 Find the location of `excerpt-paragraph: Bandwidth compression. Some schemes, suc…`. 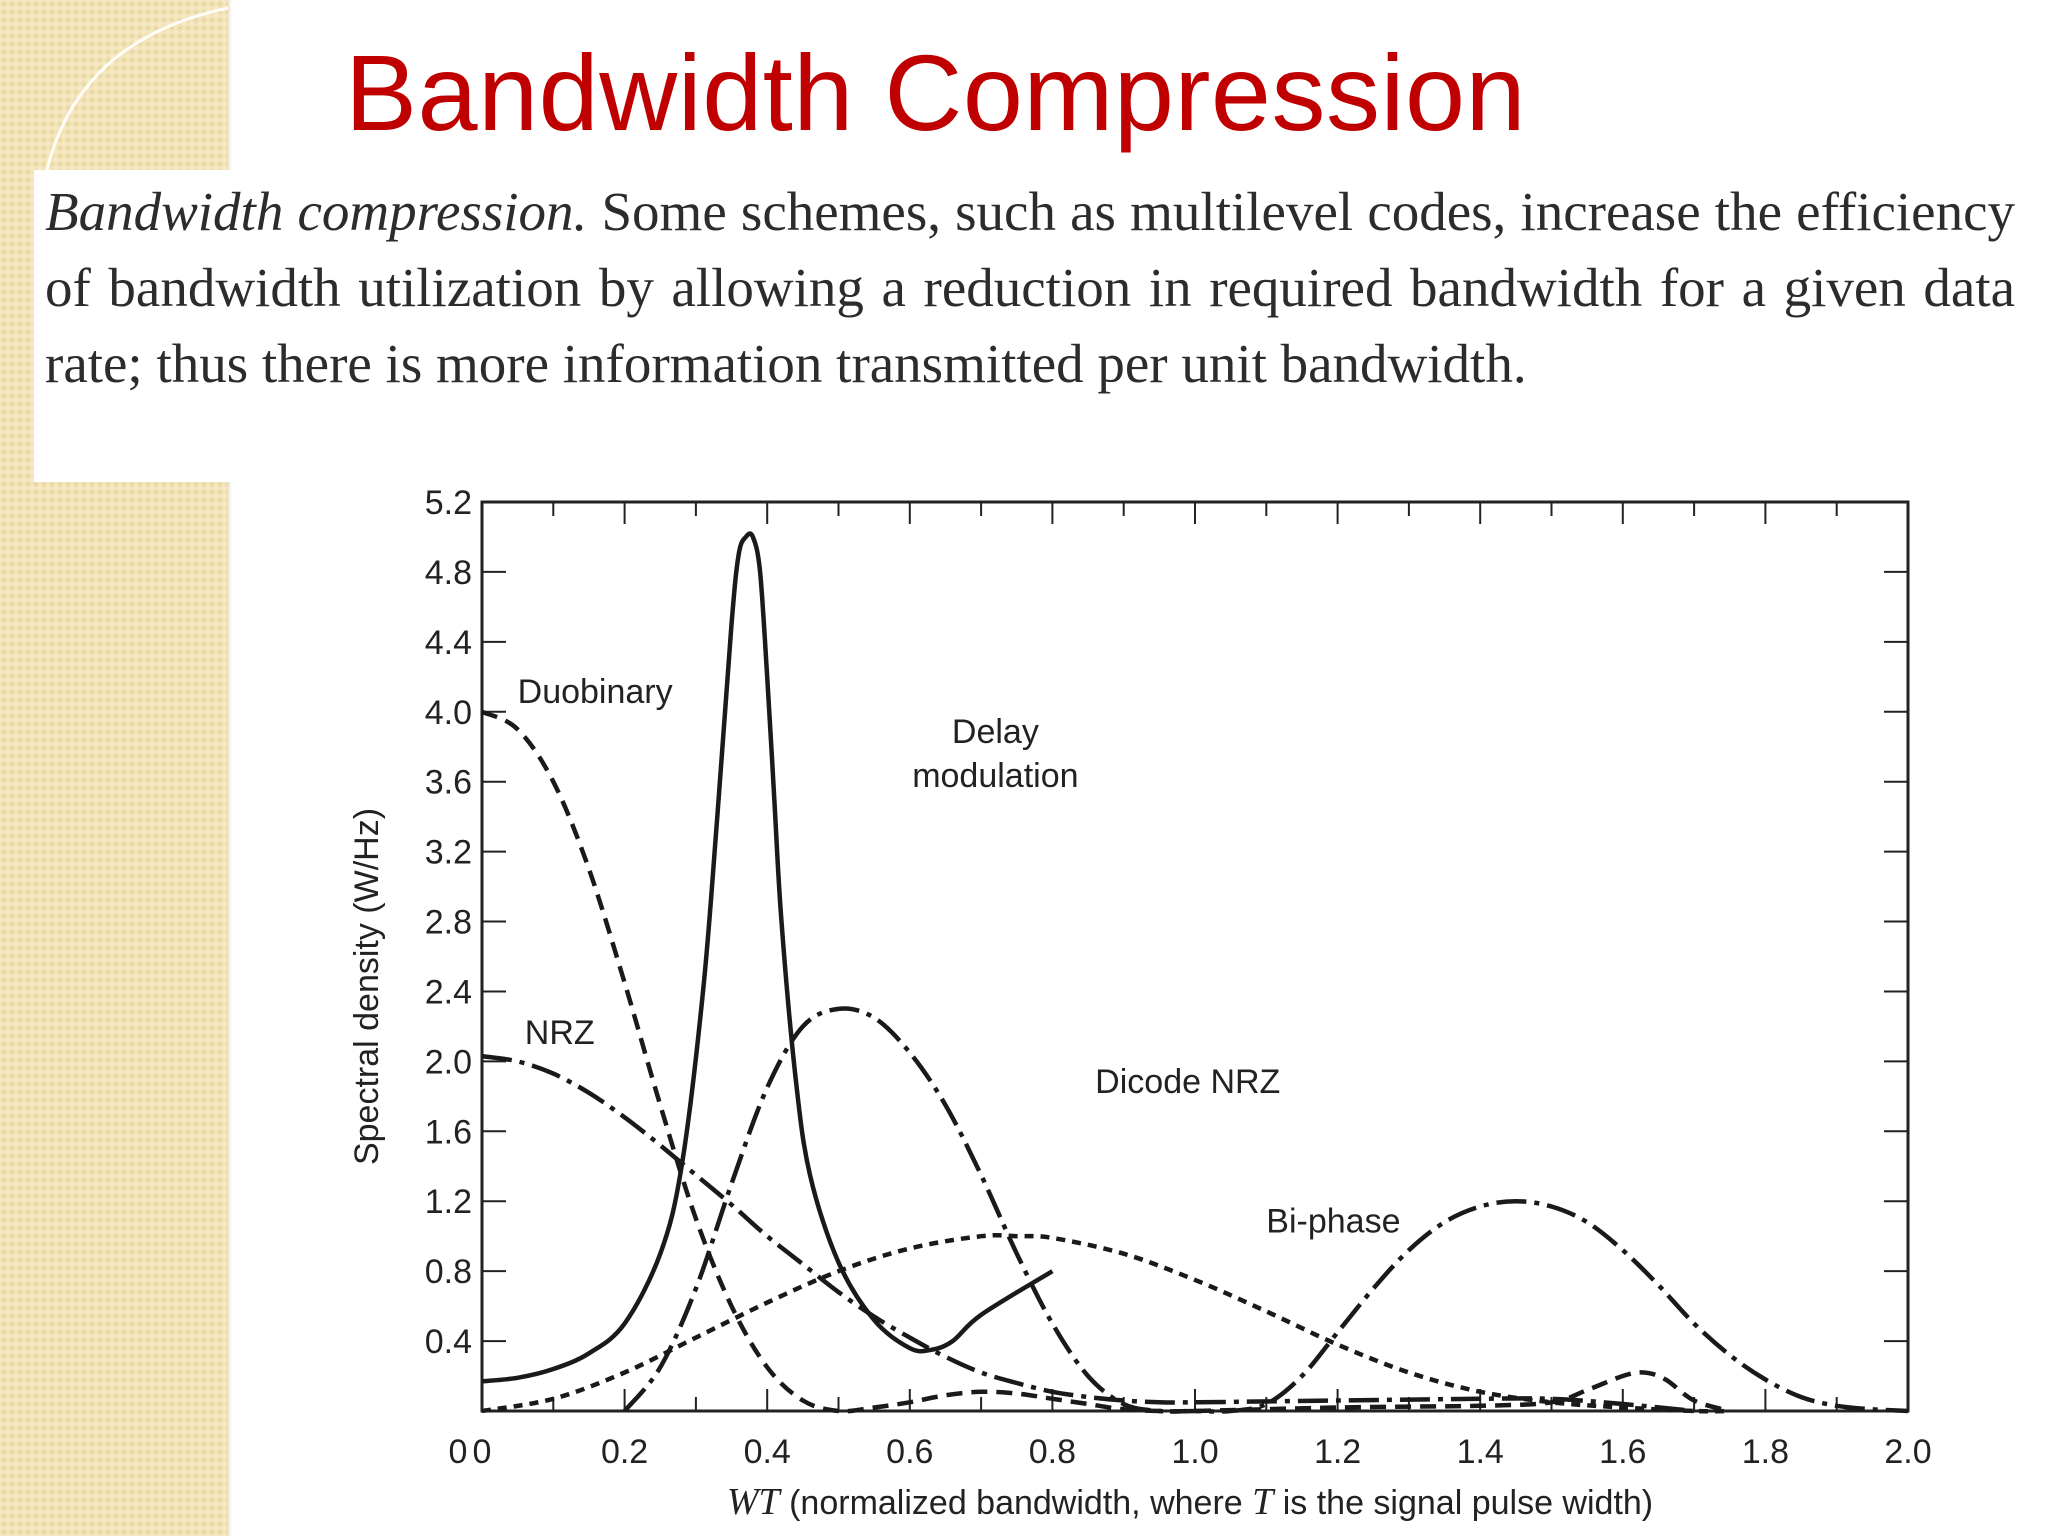

excerpt-paragraph: Bandwidth compression. Some schemes, suc… is located at coordinates (1030, 288).